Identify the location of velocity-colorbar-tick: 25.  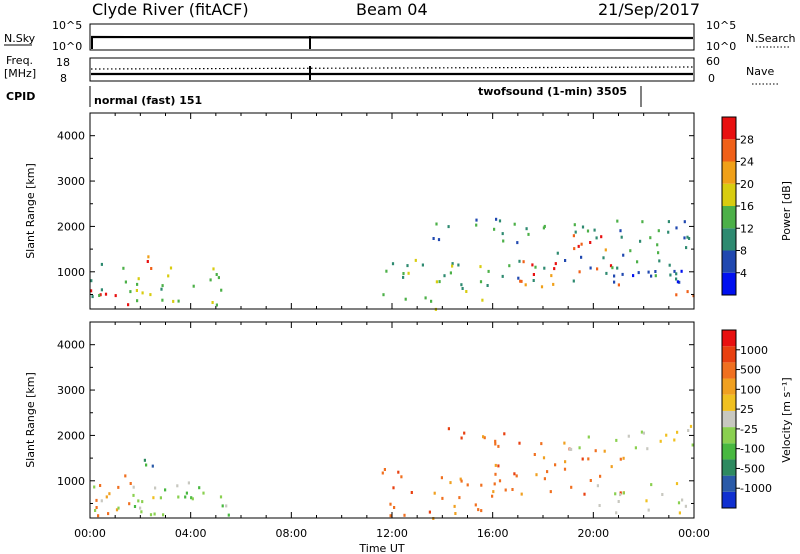
(747, 409).